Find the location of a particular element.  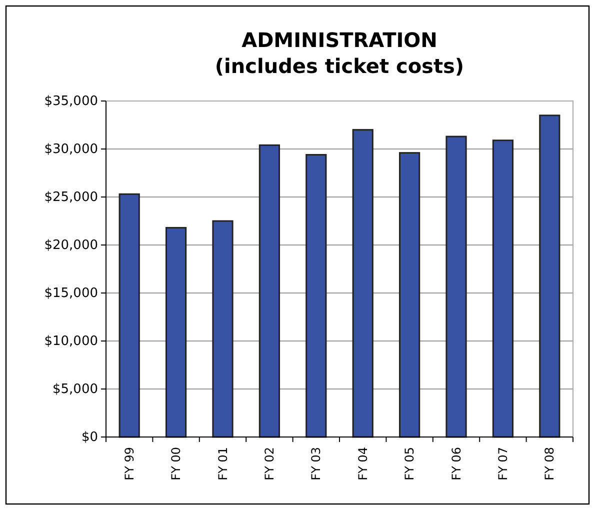

x-tick-label: FY 07 is located at coordinates (503, 463).